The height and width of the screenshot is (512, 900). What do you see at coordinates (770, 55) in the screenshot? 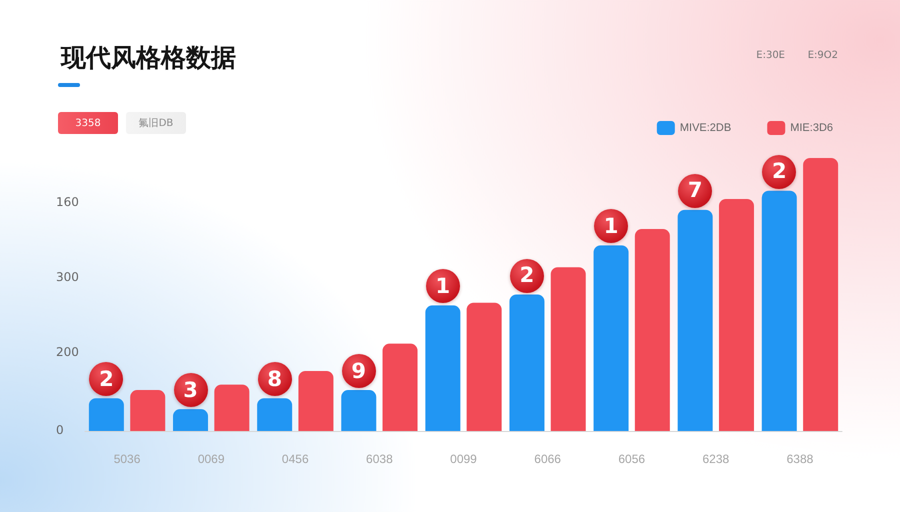
I see `text: E:30E` at bounding box center [770, 55].